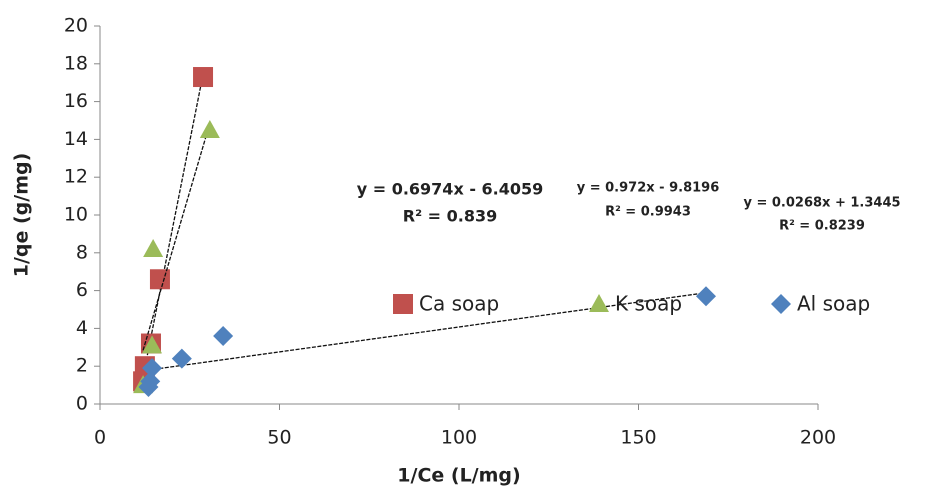 The height and width of the screenshot is (493, 925). Describe the element at coordinates (82, 328) in the screenshot. I see `y-tick-label: 4` at that location.